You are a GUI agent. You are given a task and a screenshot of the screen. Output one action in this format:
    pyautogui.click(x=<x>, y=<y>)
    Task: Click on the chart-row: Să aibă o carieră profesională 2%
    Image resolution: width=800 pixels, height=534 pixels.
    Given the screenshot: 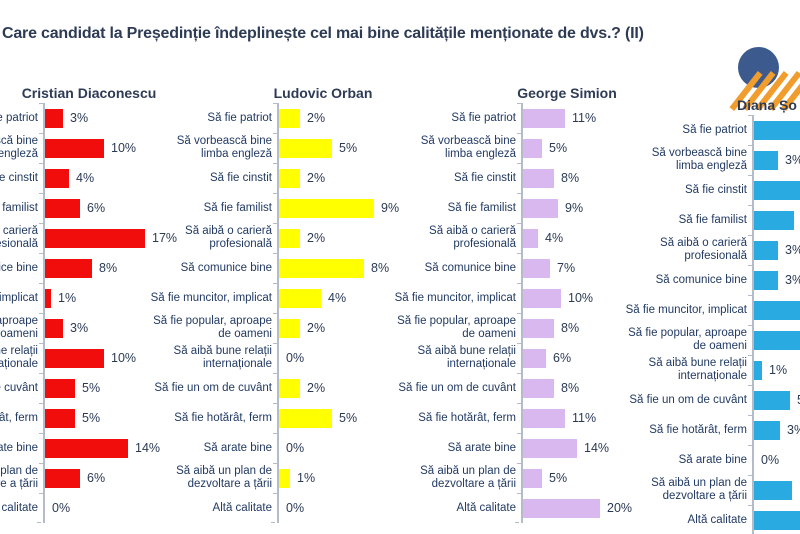 What is the action you would take?
    pyautogui.click(x=290, y=237)
    